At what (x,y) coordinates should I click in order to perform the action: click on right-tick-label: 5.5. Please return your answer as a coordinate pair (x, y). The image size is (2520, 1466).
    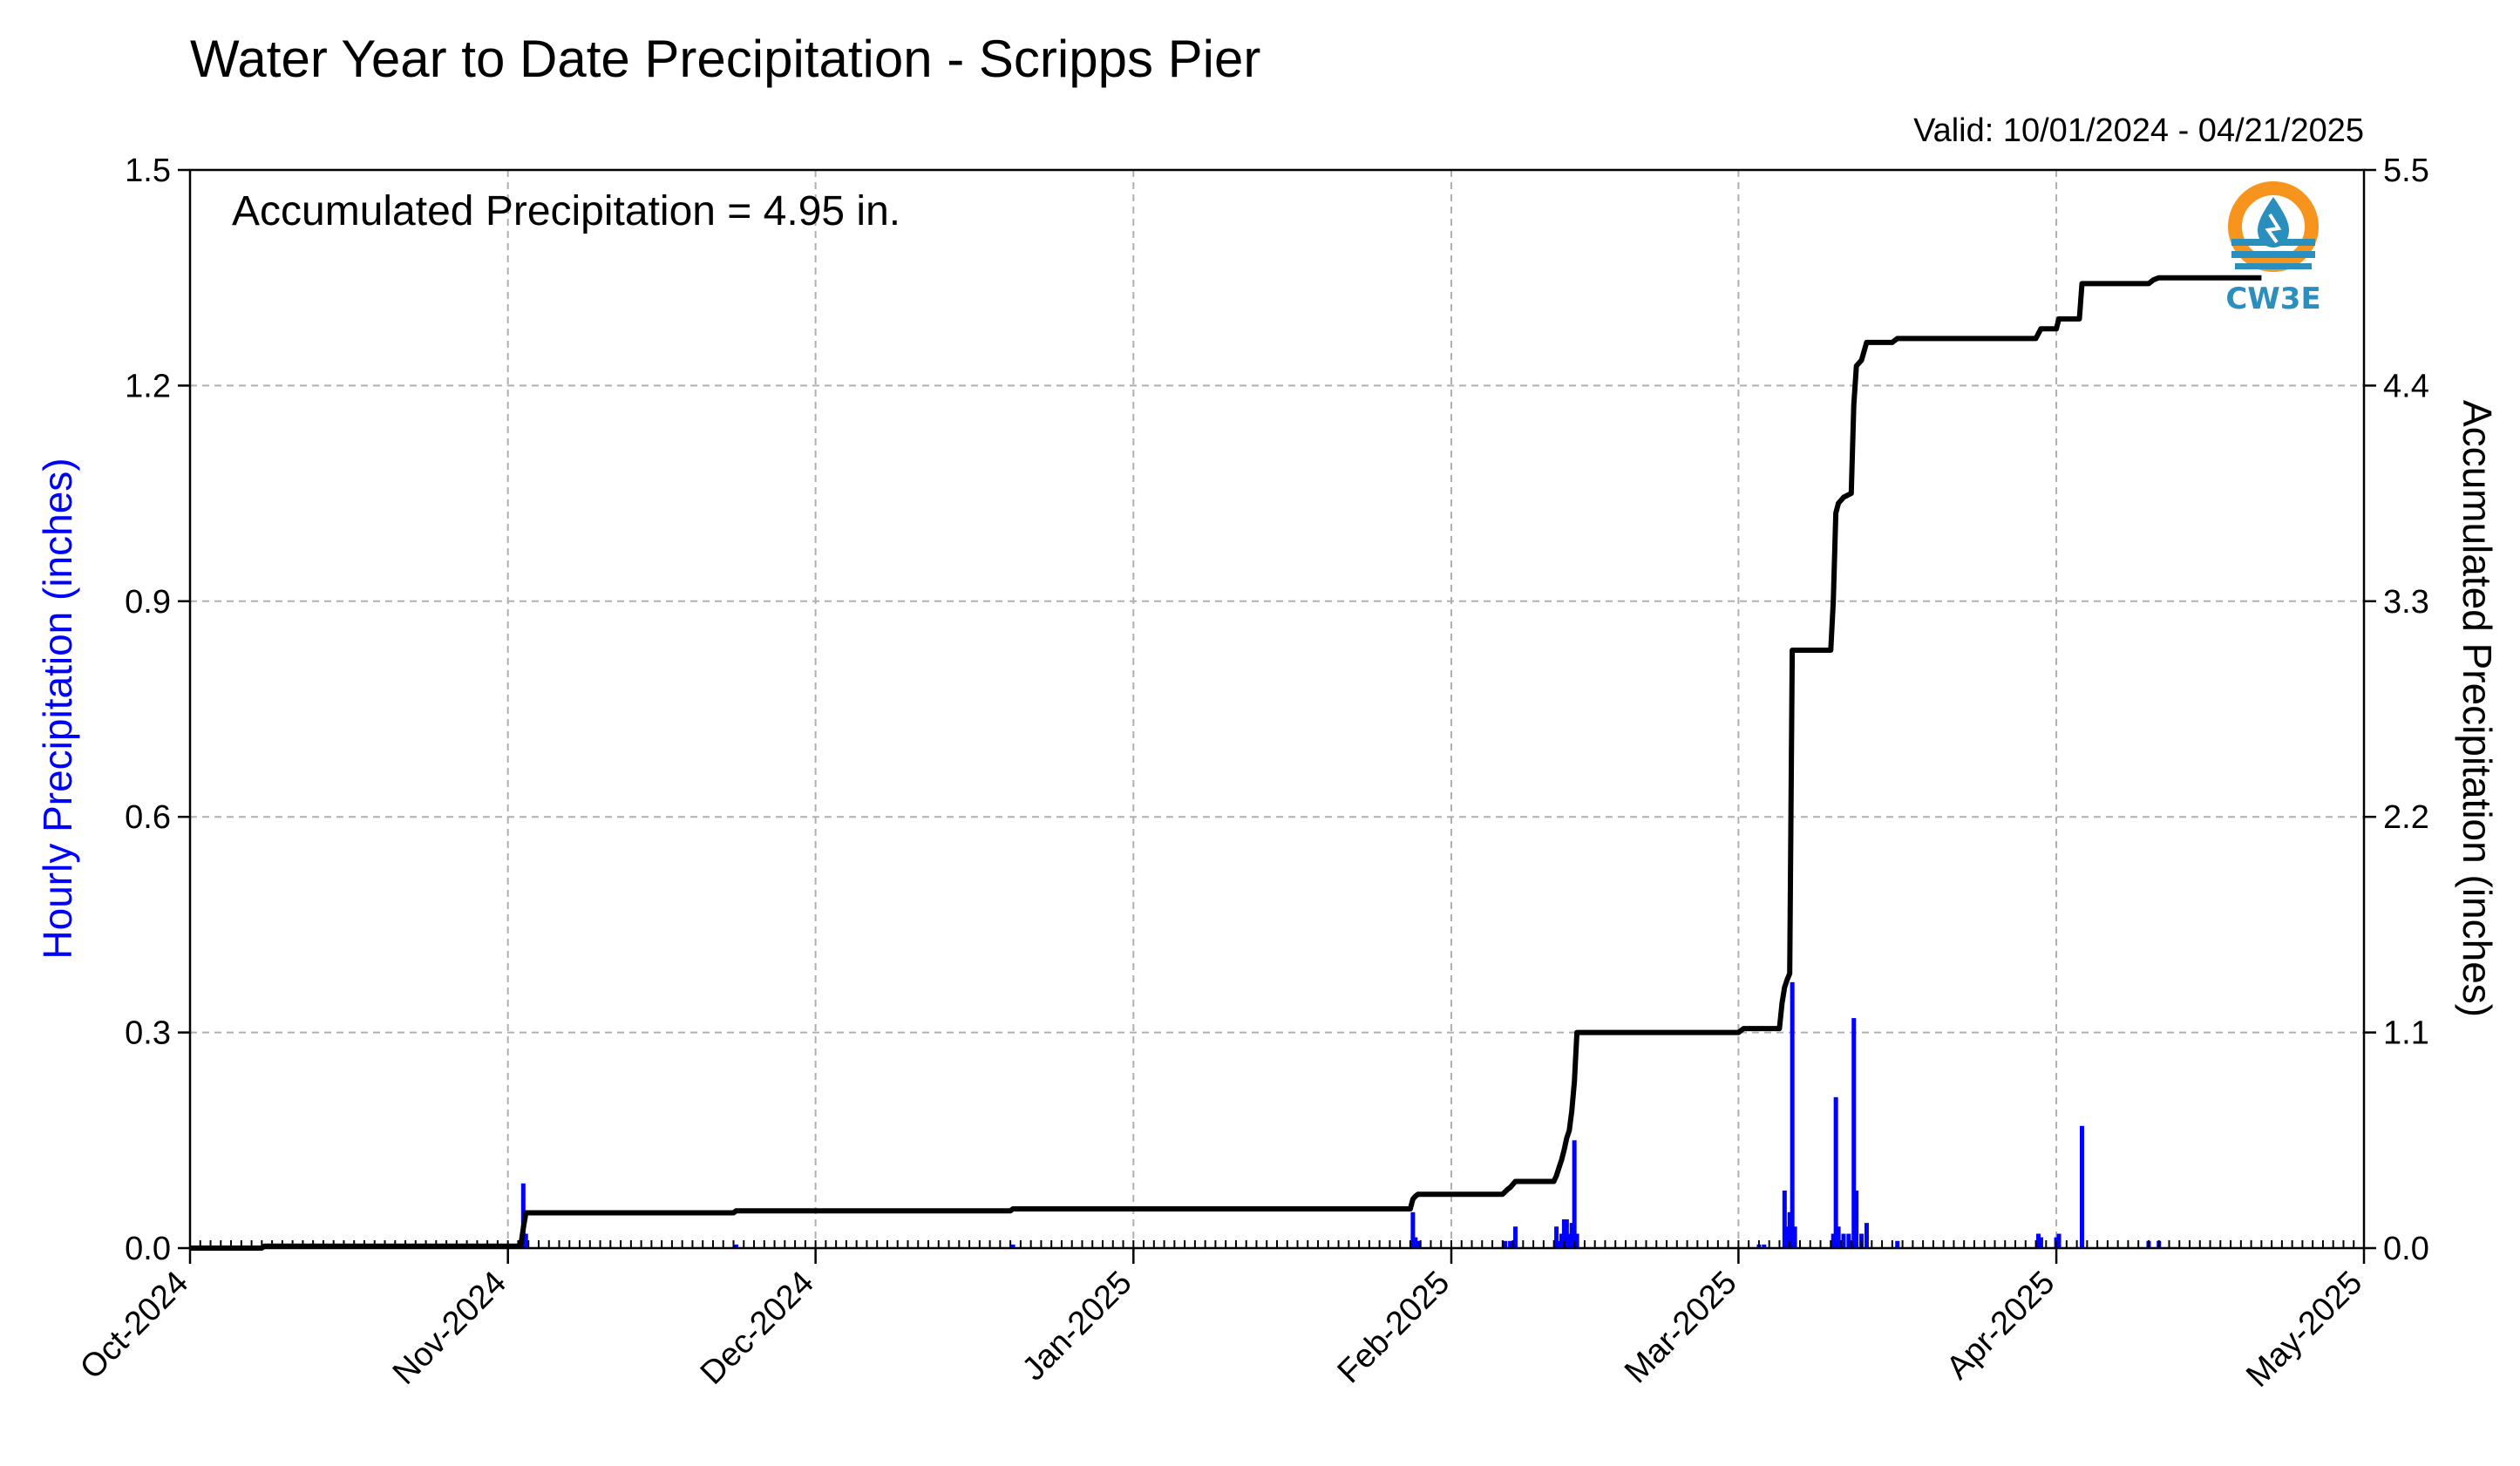
    Looking at the image, I should click on (2406, 171).